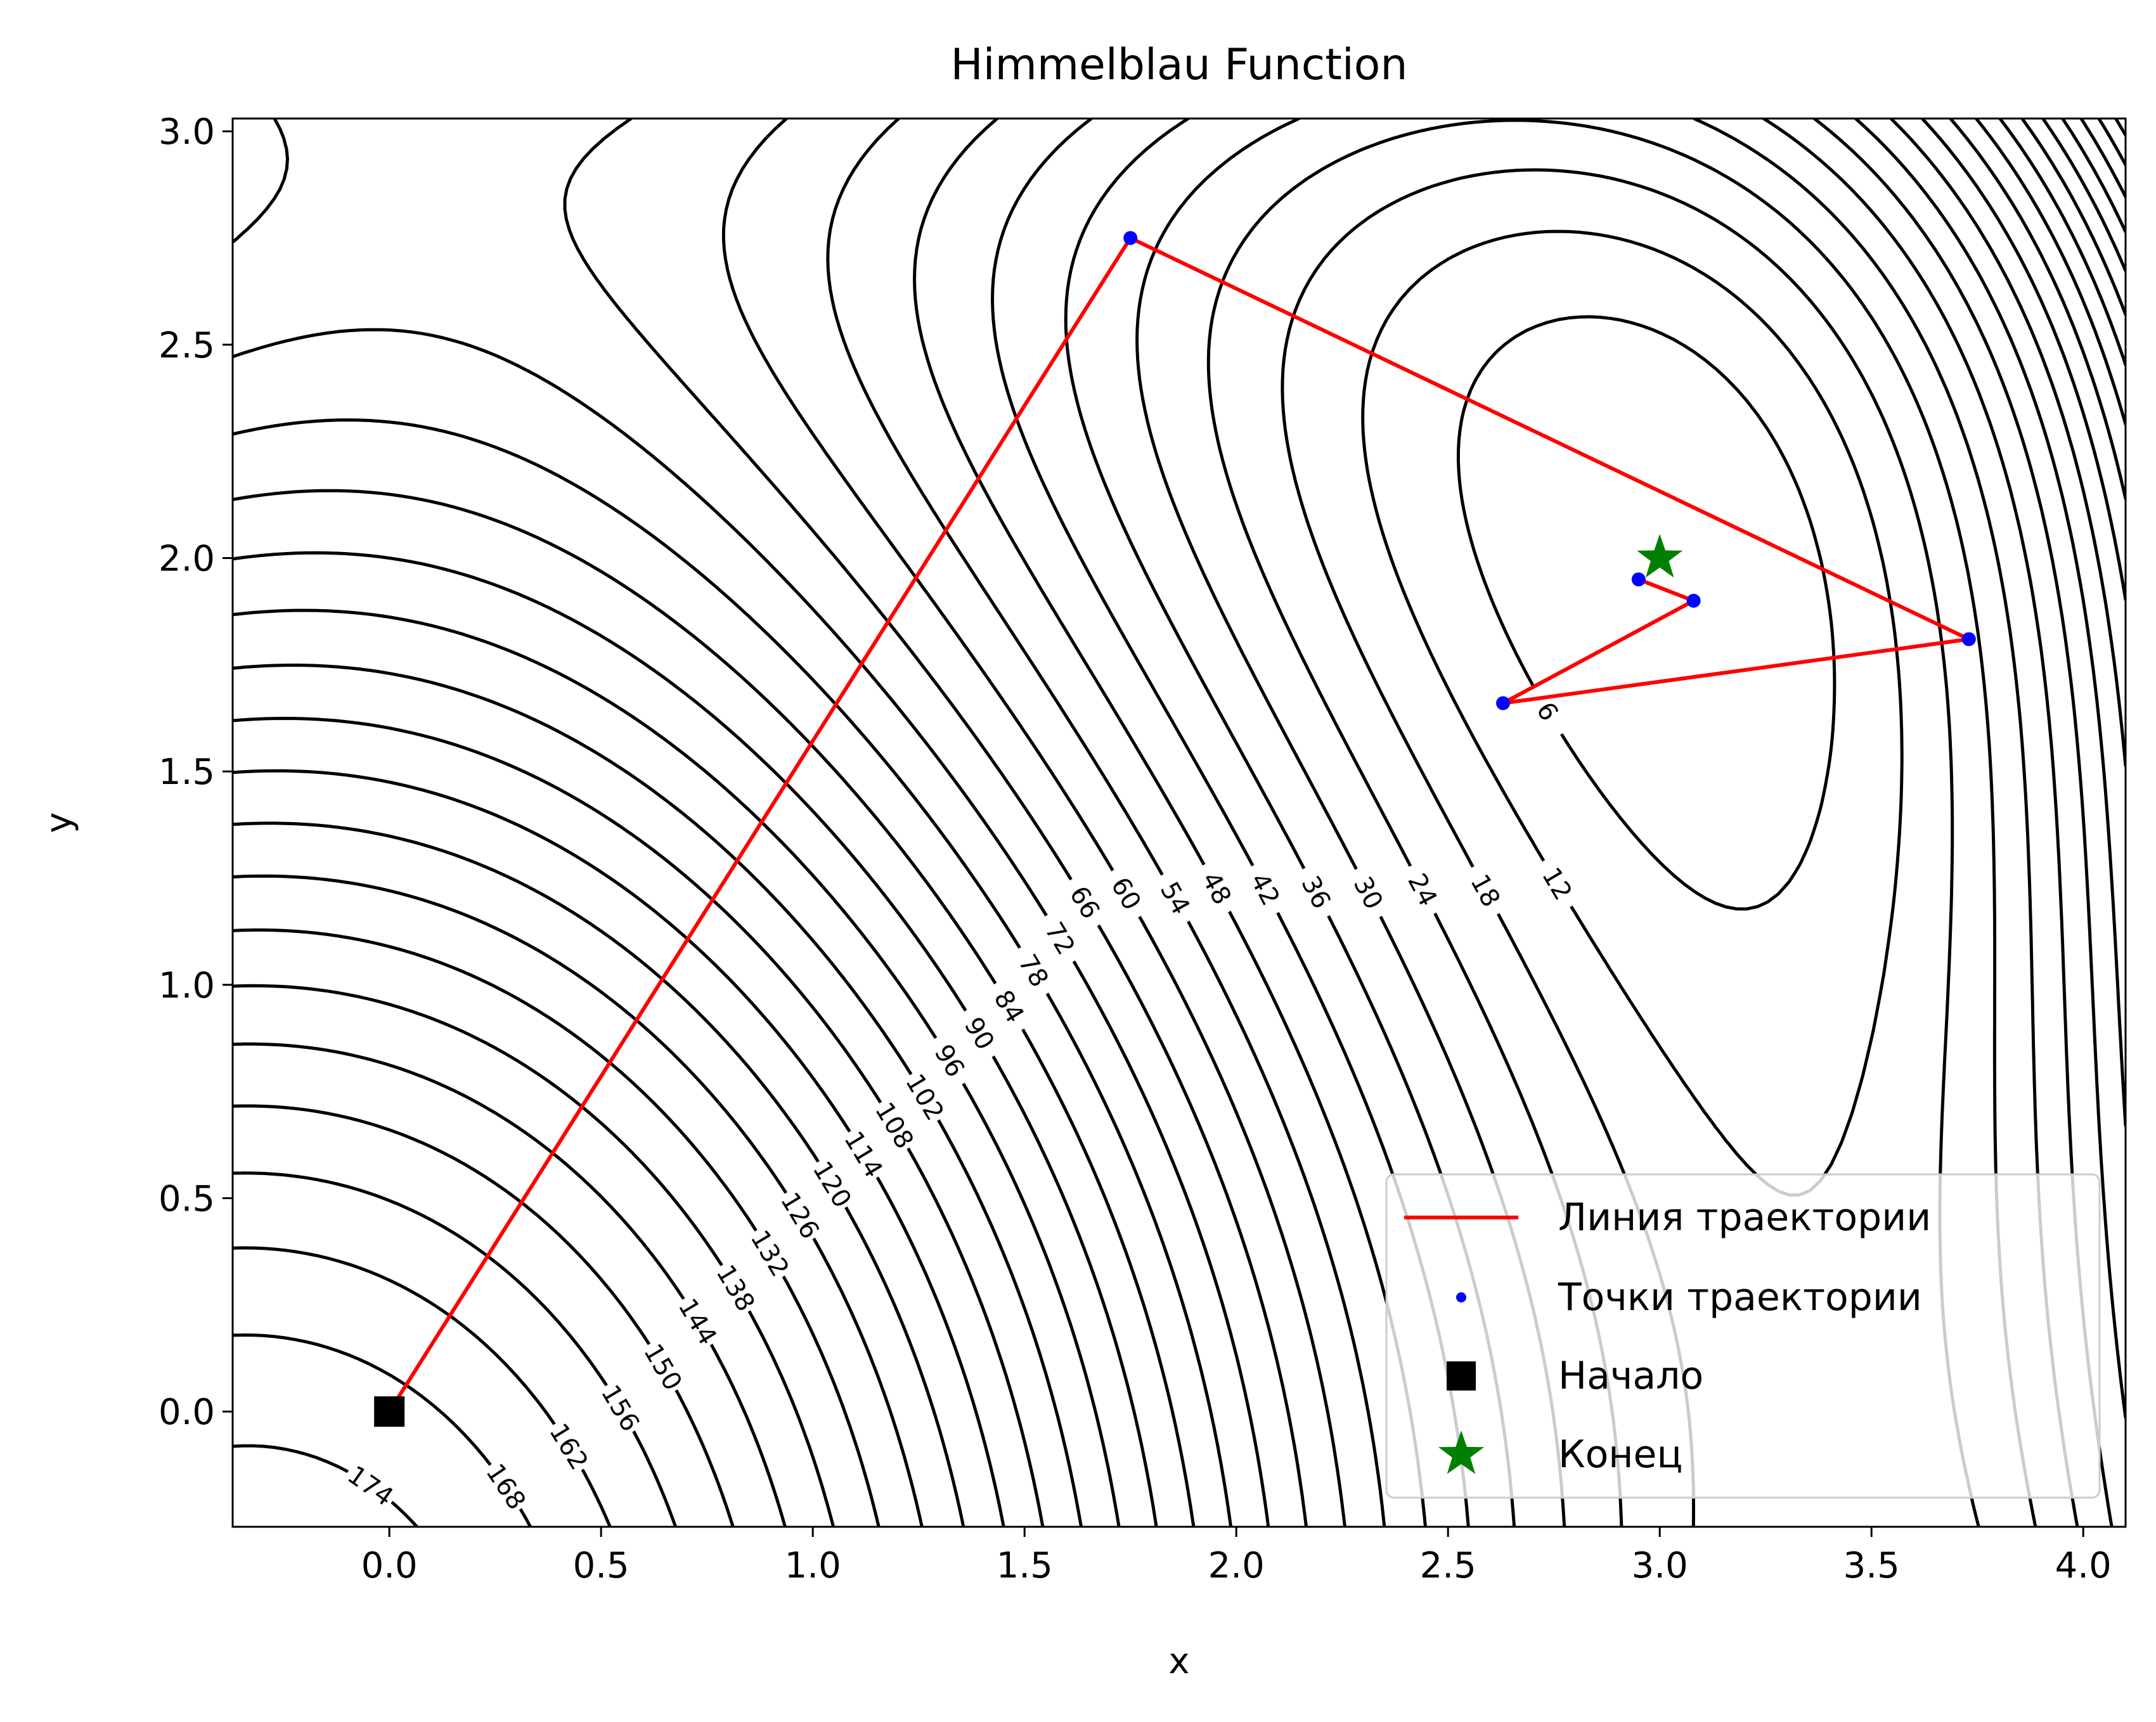 The width and height of the screenshot is (2156, 1722). What do you see at coordinates (186, 345) in the screenshot?
I see `y-tick-label: 2.5` at bounding box center [186, 345].